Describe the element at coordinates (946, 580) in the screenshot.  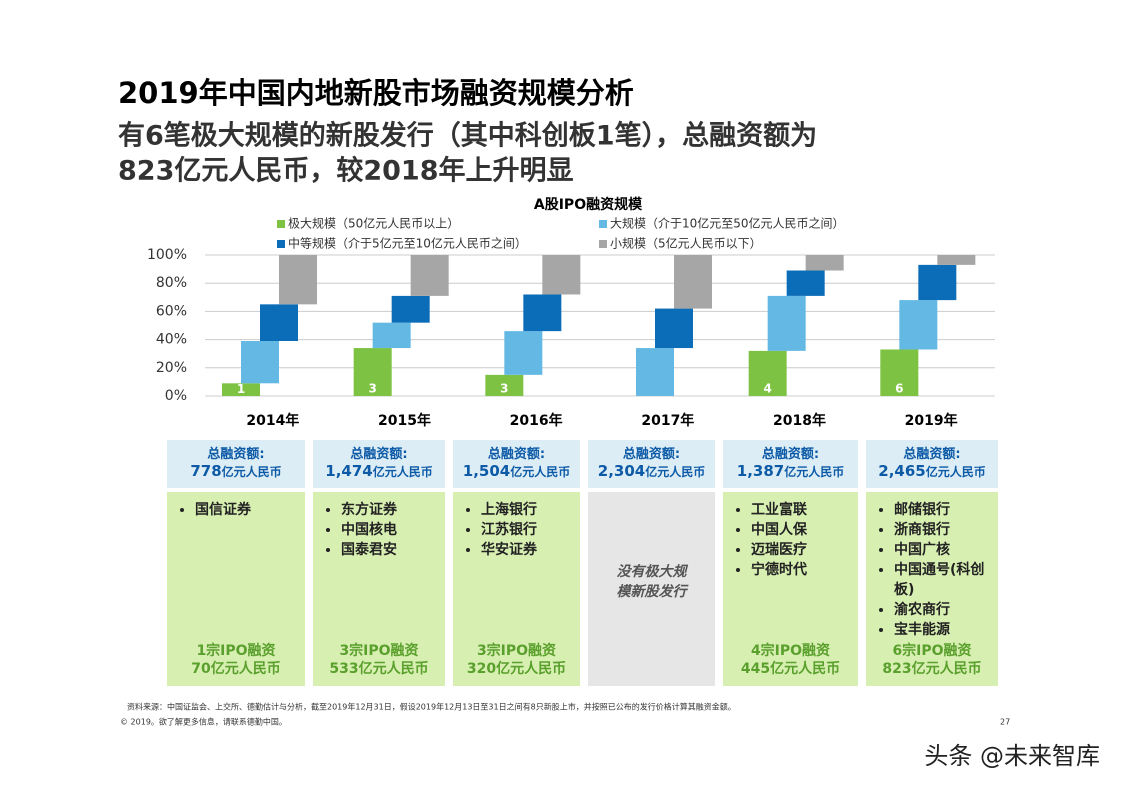
I see `company: 中国通号(科创板)` at that location.